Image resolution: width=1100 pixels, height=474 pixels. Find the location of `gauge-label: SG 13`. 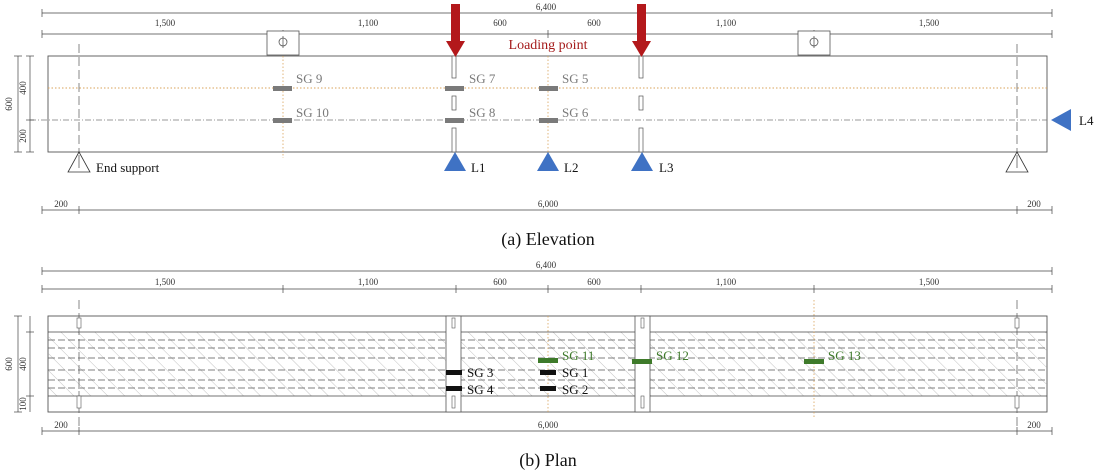

gauge-label: SG 13 is located at coordinates (844, 355).